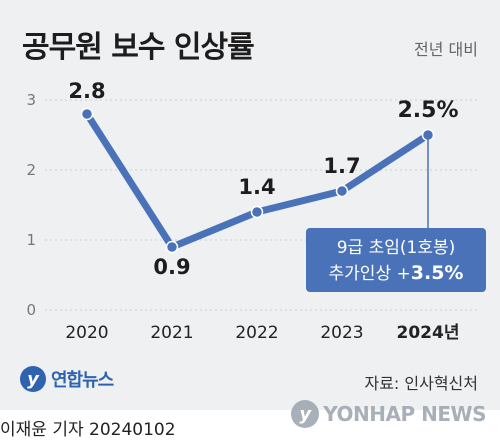 This screenshot has width=500, height=445. What do you see at coordinates (305, 414) in the screenshot?
I see `watermark-logo-icon: y` at bounding box center [305, 414].